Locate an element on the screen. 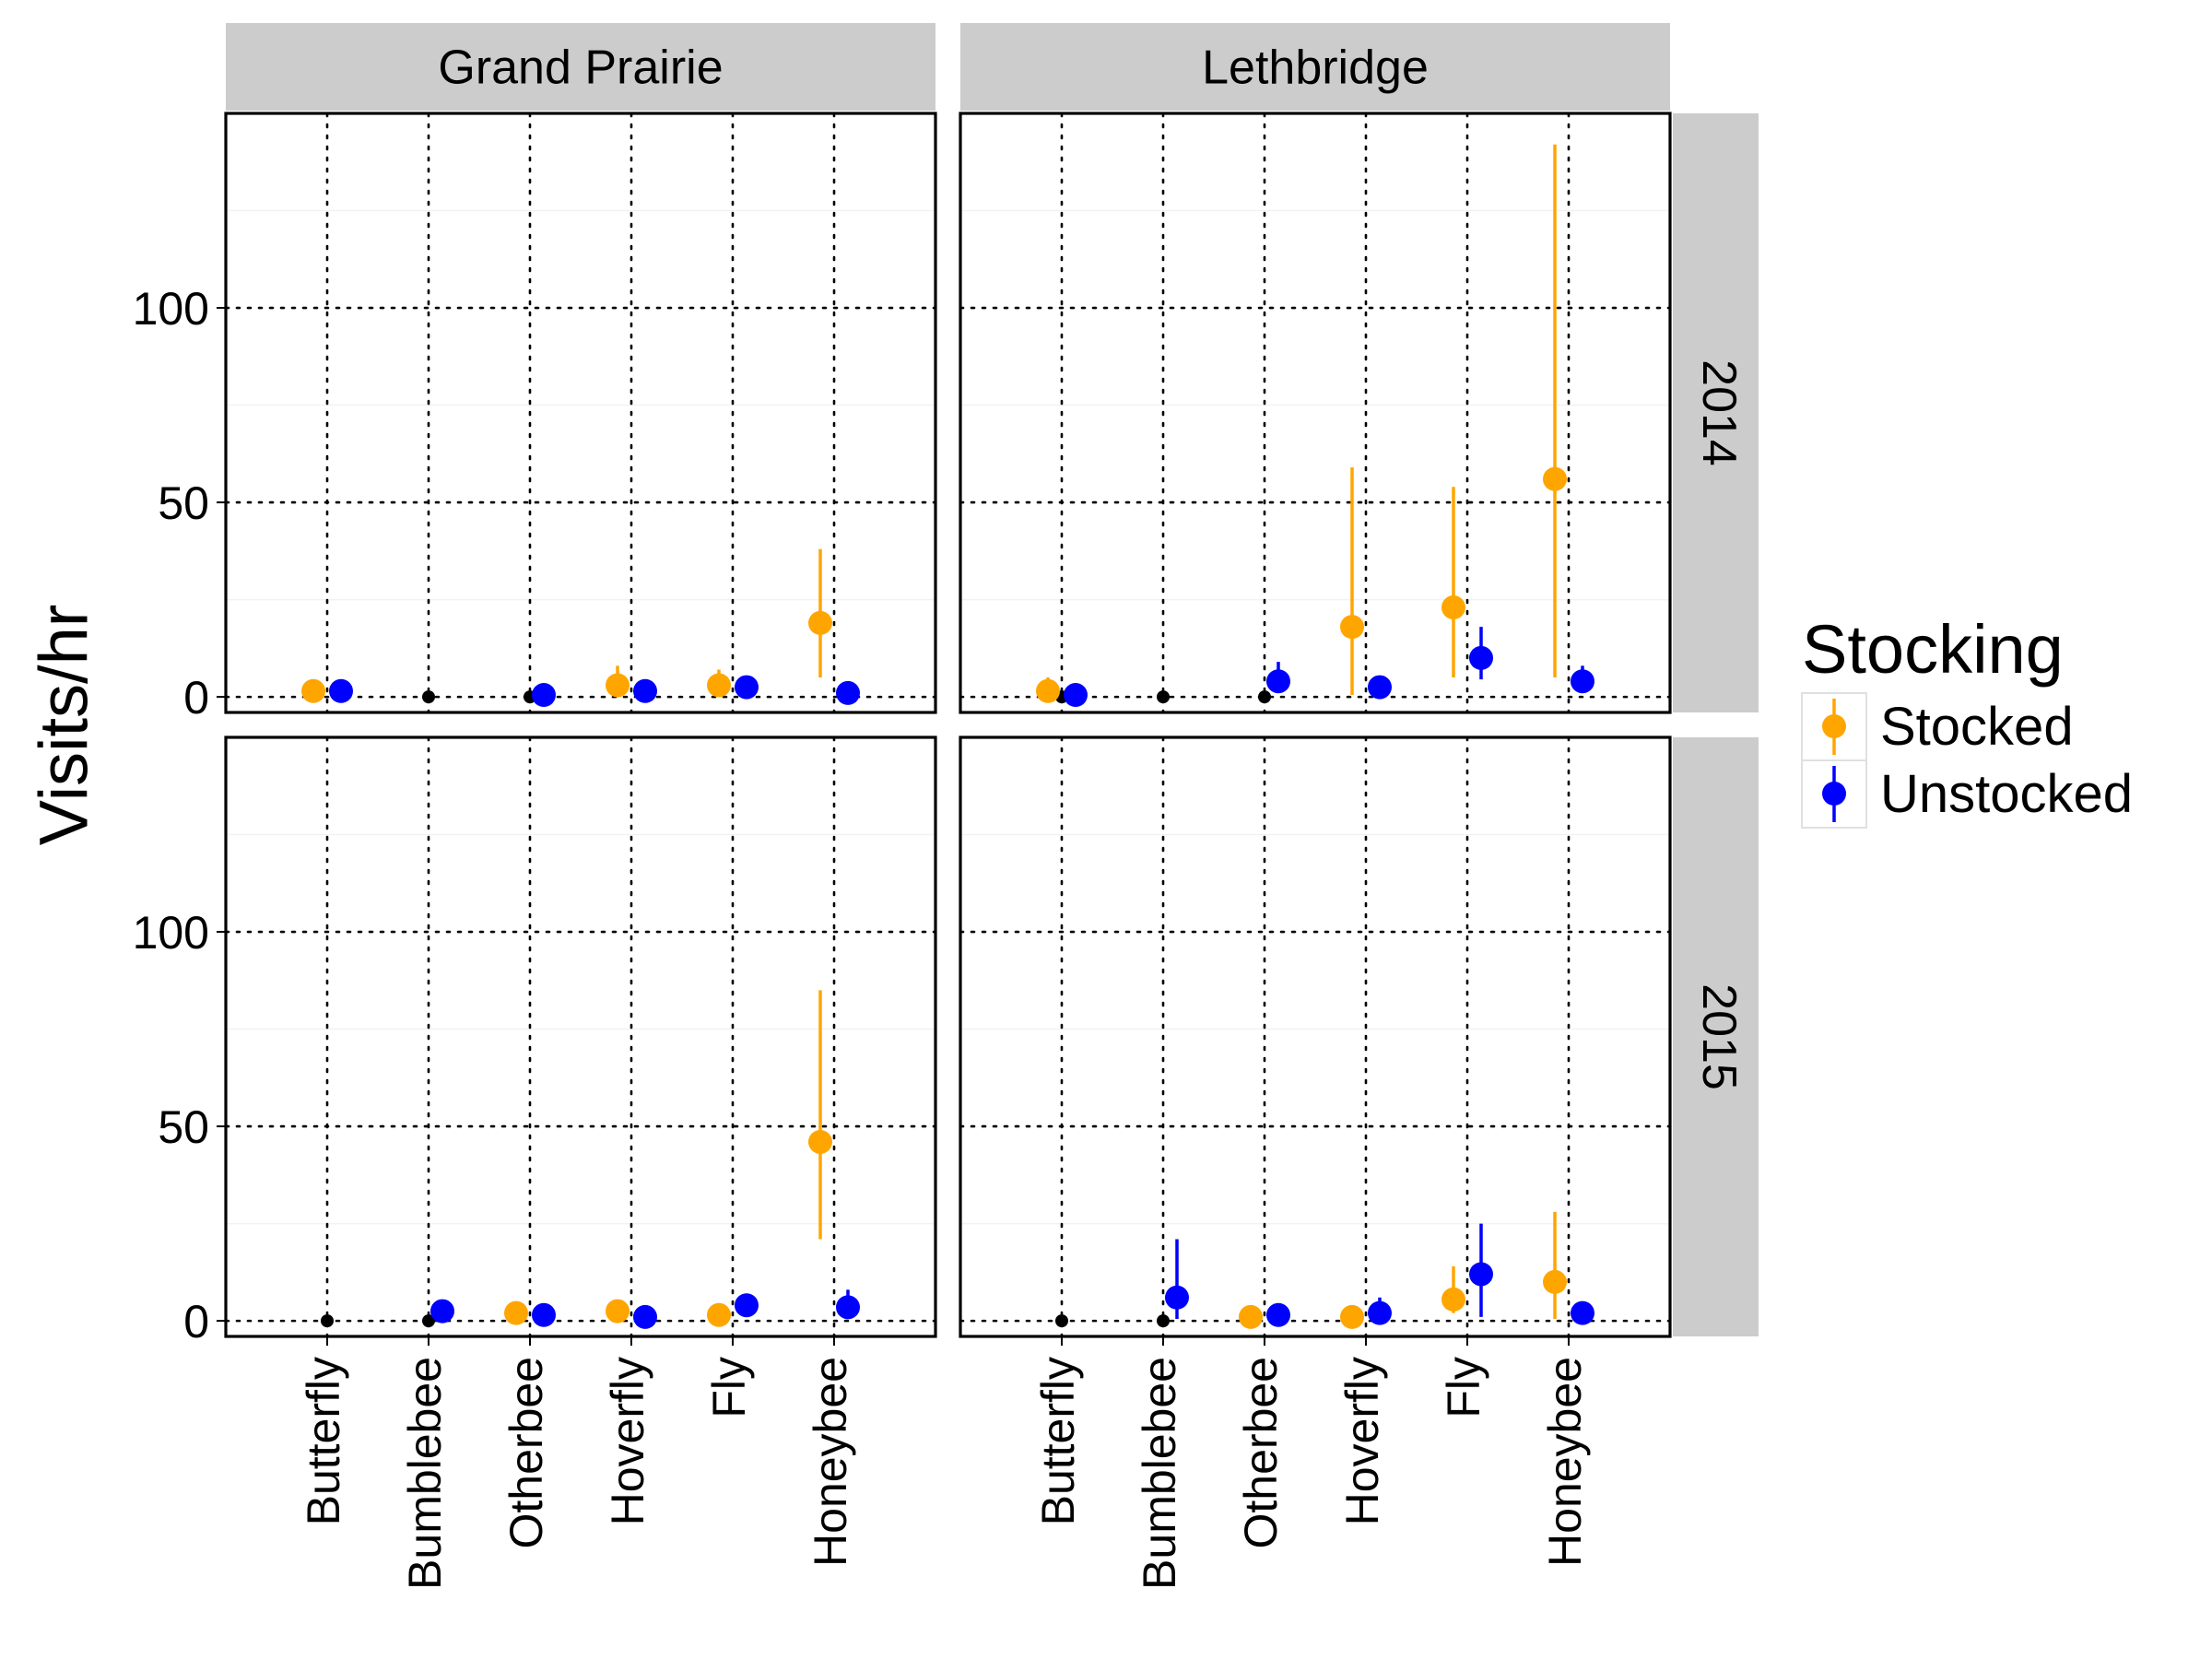 This screenshot has width=2212, height=1659. legend: Stocking Stocked Unstocked is located at coordinates (1967, 720).